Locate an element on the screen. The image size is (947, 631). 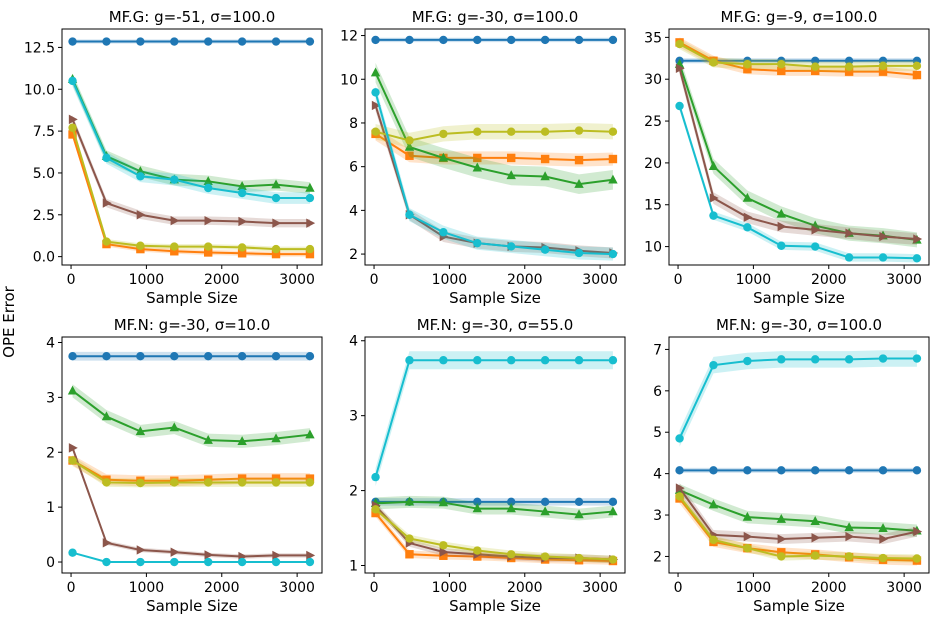
y-tick-label: 6 is located at coordinates (353, 168).